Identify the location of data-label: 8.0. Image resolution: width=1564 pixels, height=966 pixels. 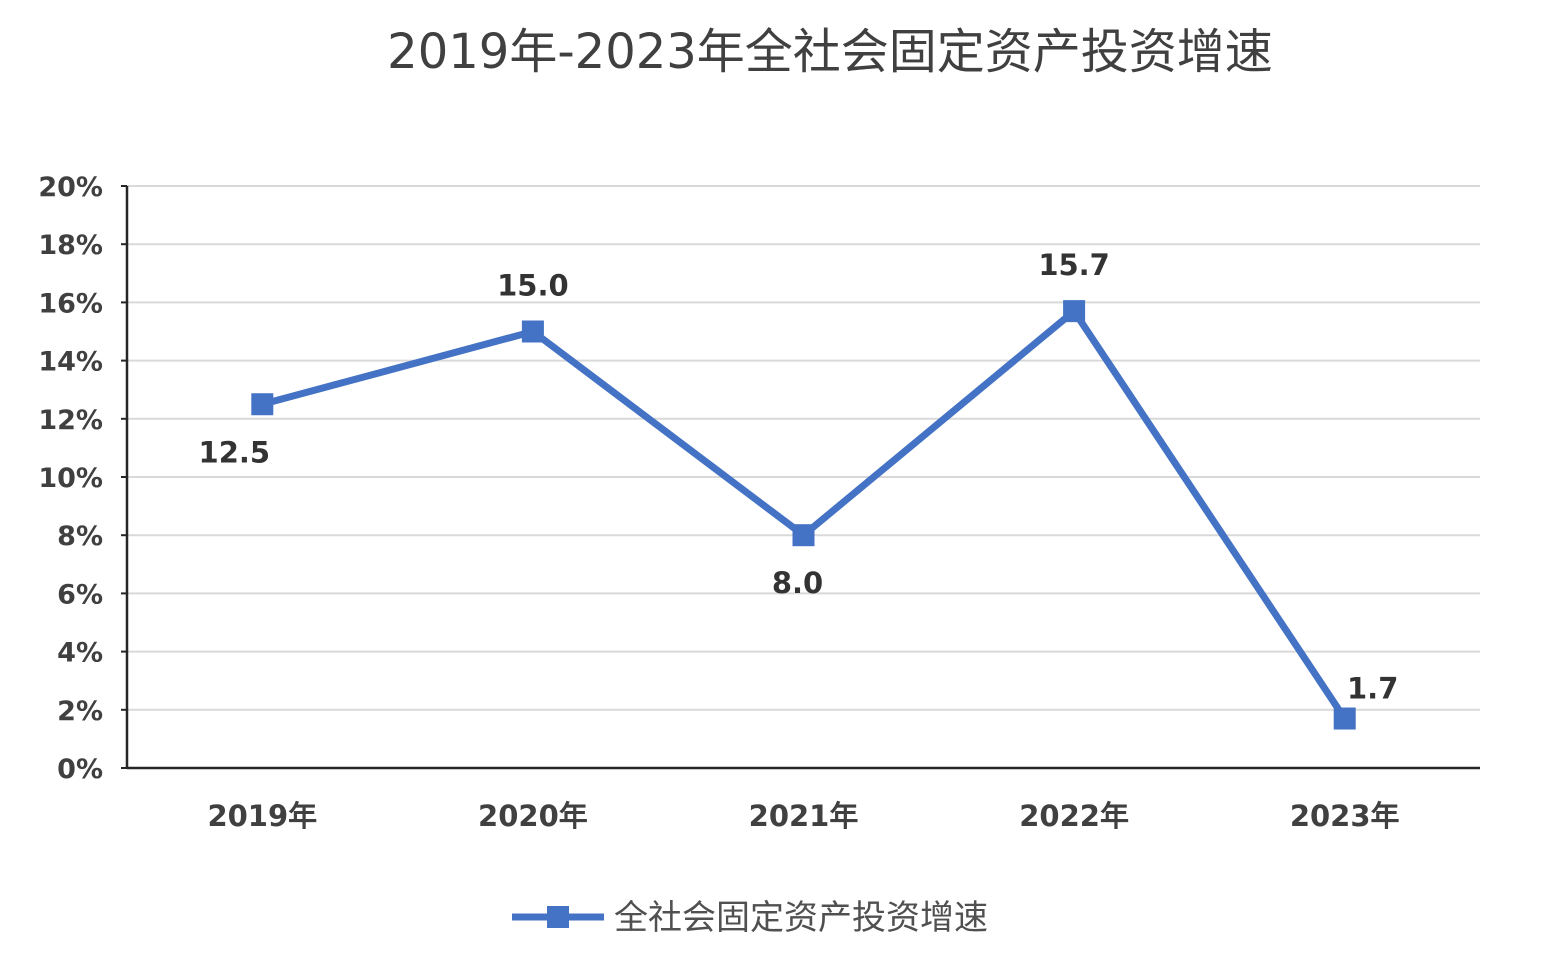
(797, 583).